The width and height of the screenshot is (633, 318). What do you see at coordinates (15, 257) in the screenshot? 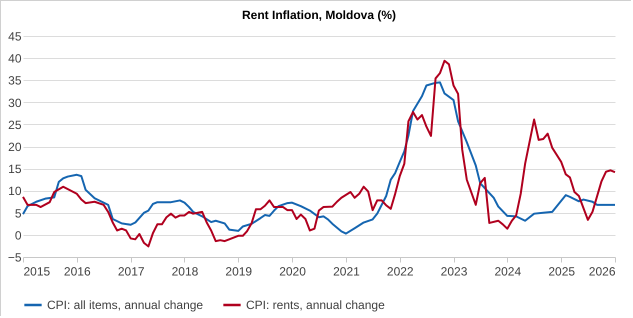
I see `y-tick-label: −5` at bounding box center [15, 257].